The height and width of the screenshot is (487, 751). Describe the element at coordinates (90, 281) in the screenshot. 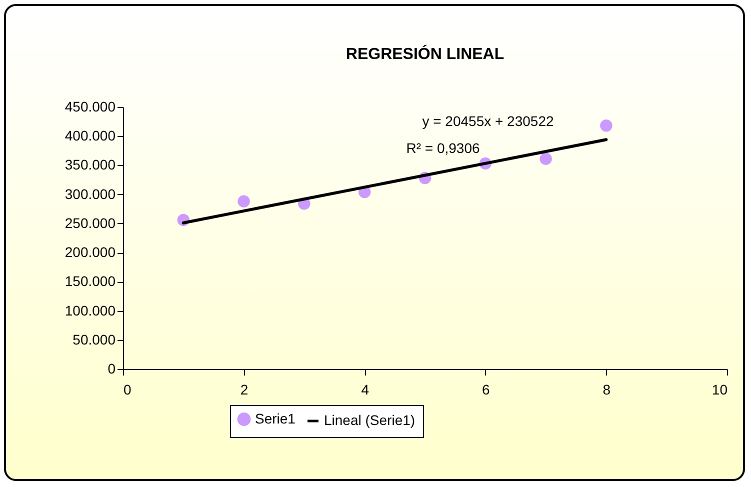

I see `y-tick-label: 150.000` at that location.